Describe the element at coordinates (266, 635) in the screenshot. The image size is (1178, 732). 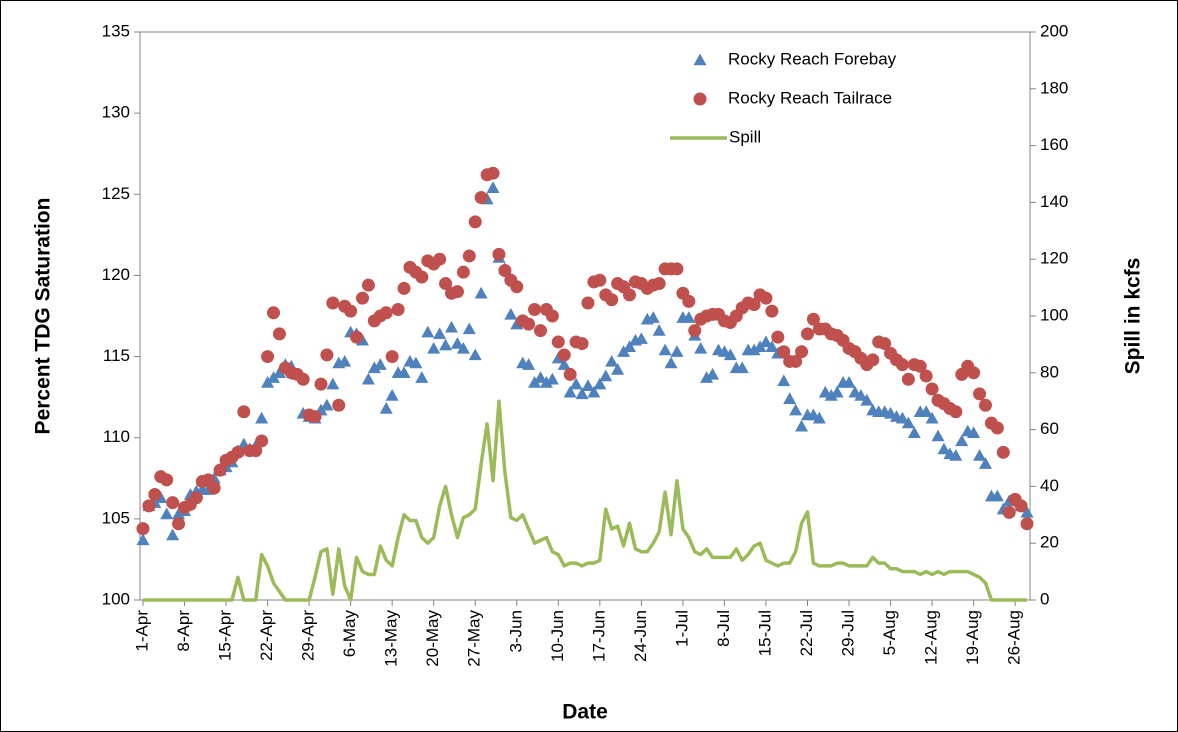
I see `x-tick-label: 22-Apr` at that location.